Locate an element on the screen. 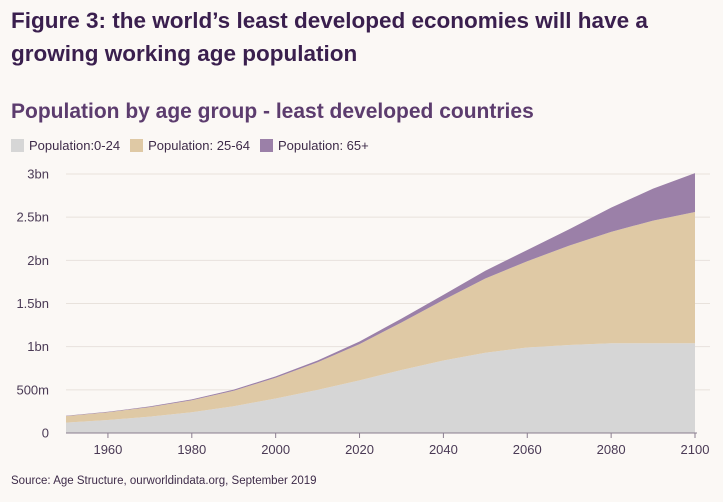 This screenshot has width=723, height=502. legend-swatch-65-plus is located at coordinates (266, 145).